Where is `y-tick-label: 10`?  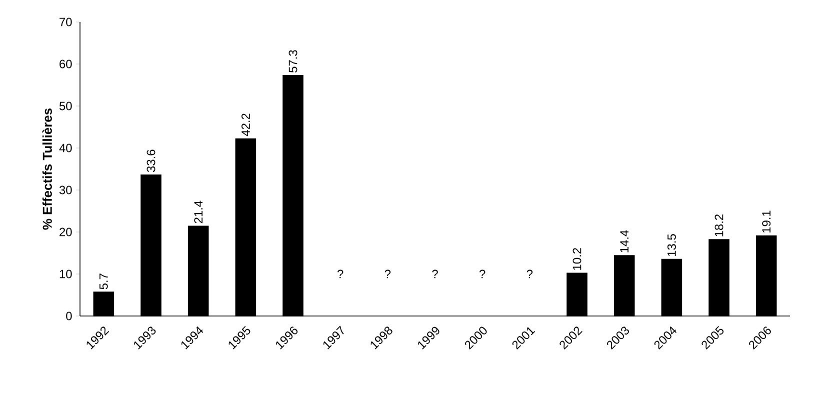
y-tick-label: 10 is located at coordinates (66, 274).